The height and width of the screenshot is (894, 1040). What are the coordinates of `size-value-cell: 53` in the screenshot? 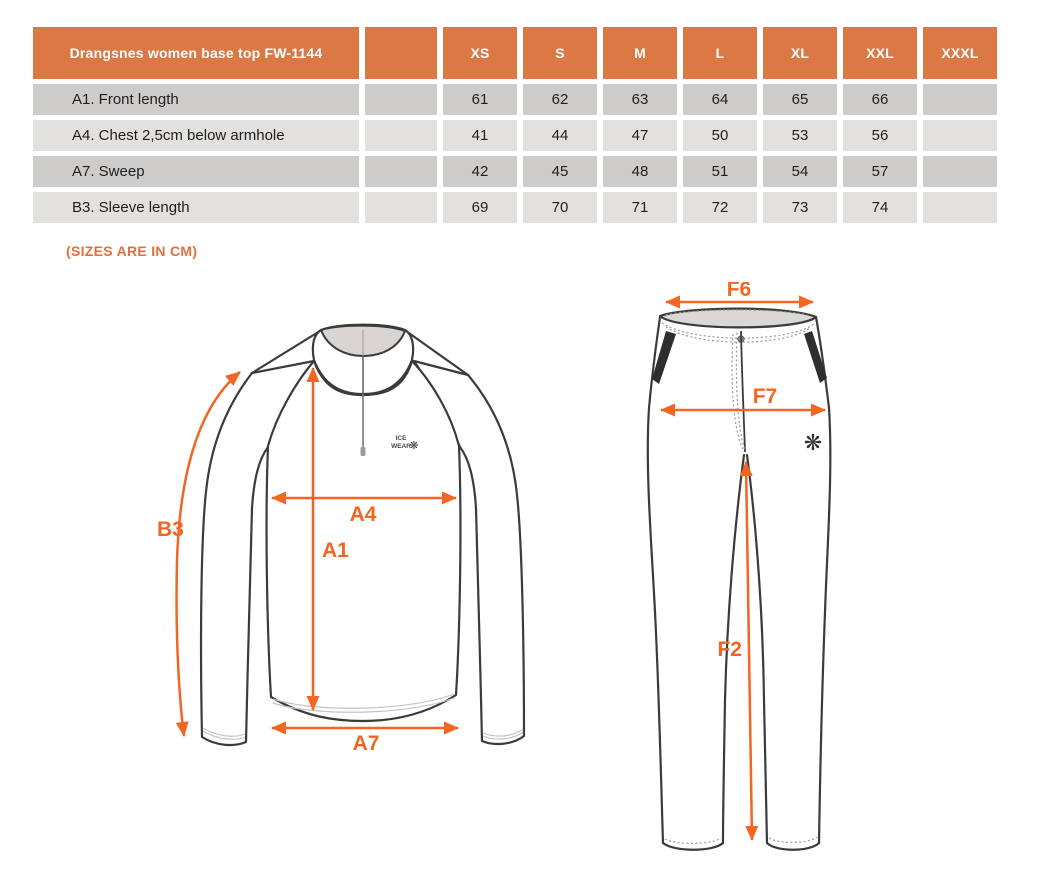 It's located at (800, 135).